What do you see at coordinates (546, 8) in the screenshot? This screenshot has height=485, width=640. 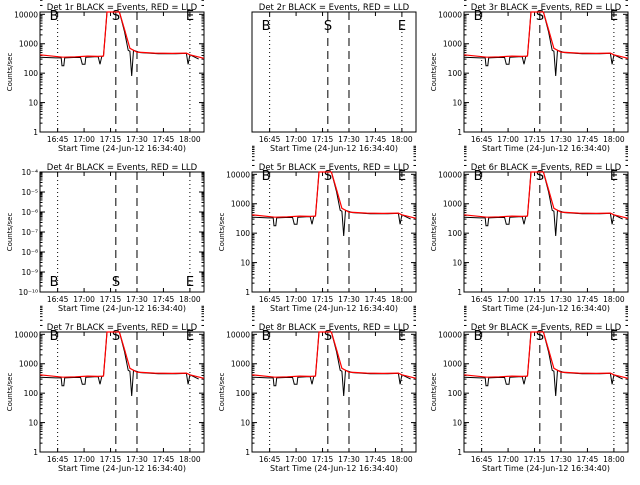 I see `panel-title: Det 3r BLACK = Events, RED = LLD` at bounding box center [546, 8].